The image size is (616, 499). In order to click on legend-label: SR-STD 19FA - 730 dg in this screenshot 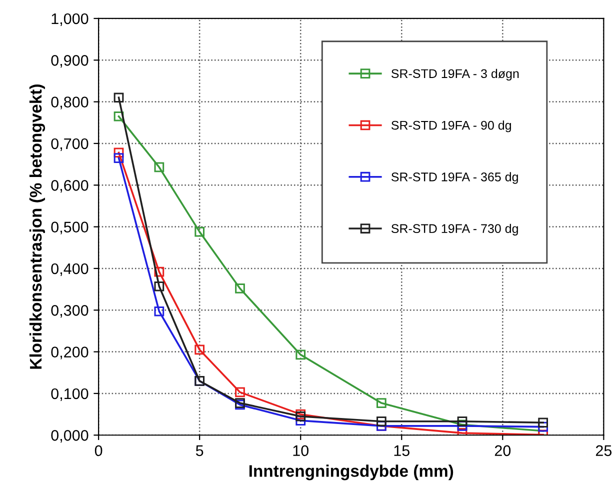, I will do `click(454, 230)`.